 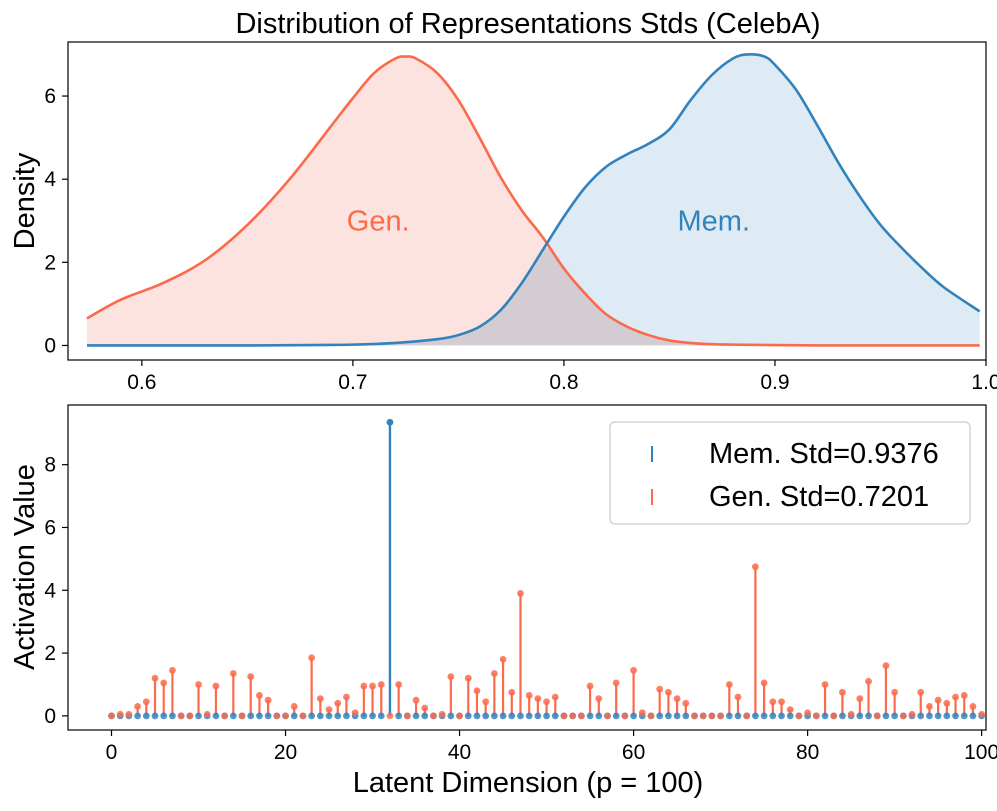 I want to click on activation-y-axis-label: Activation Value, so click(x=25, y=567).